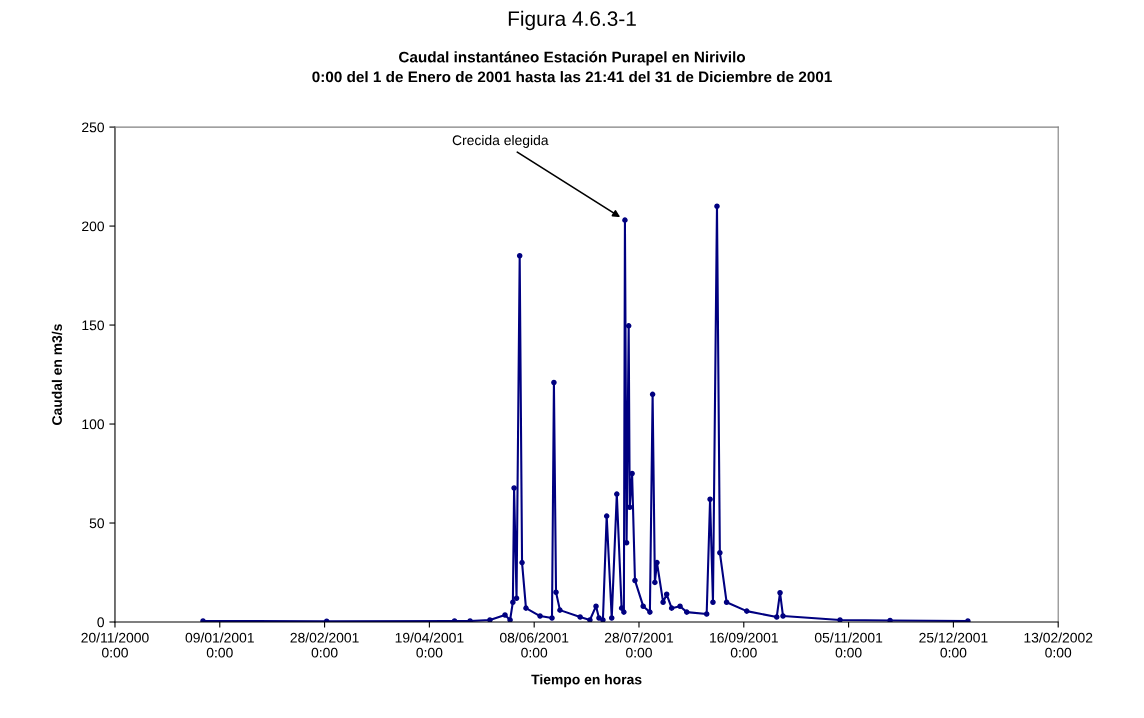 This screenshot has height=718, width=1144. Describe the element at coordinates (97, 523) in the screenshot. I see `y-tick-label: 50` at that location.